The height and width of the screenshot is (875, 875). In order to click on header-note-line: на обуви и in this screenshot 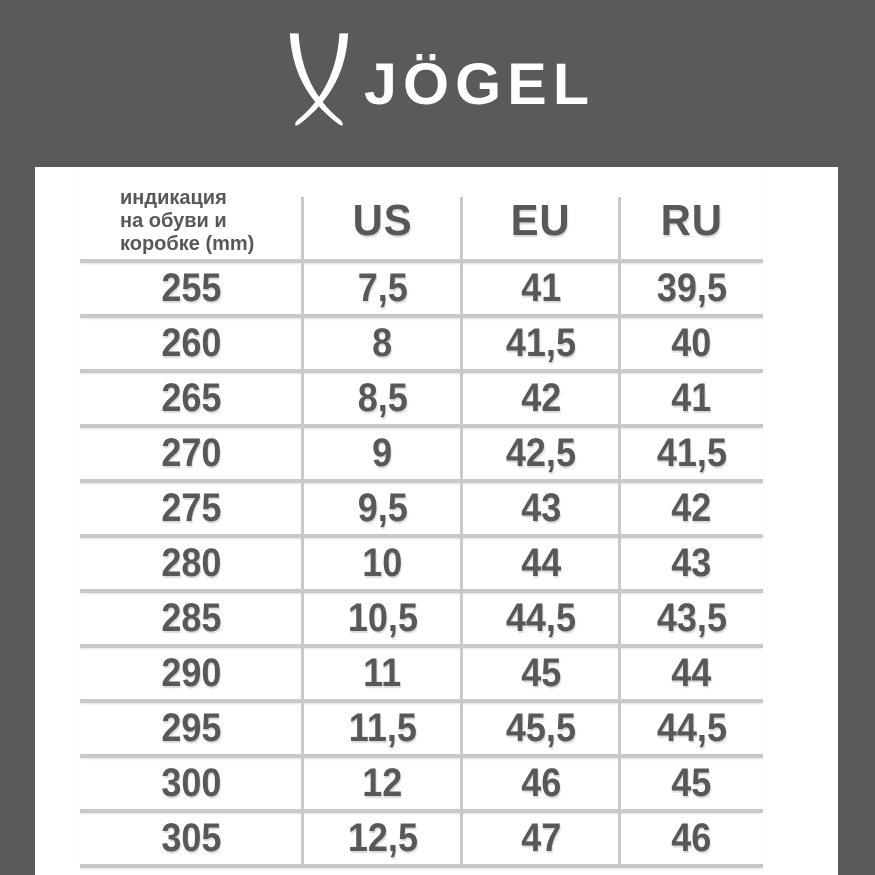, I will do `click(173, 220)`.